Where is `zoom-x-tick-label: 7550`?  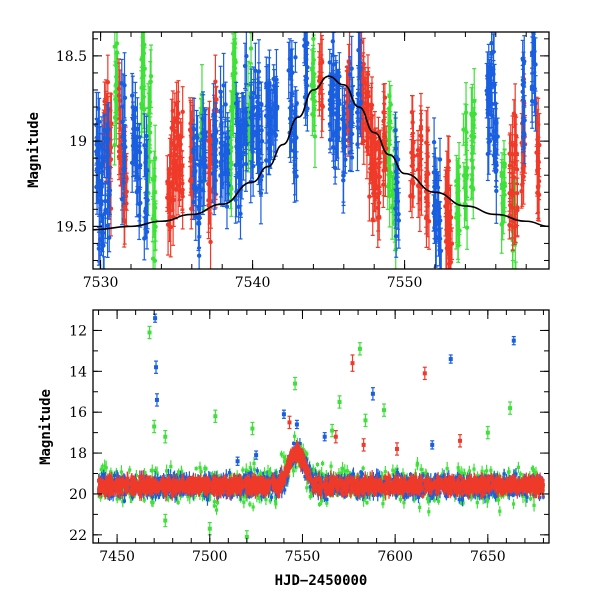
zoom-x-tick-label: 7550 is located at coordinates (405, 283).